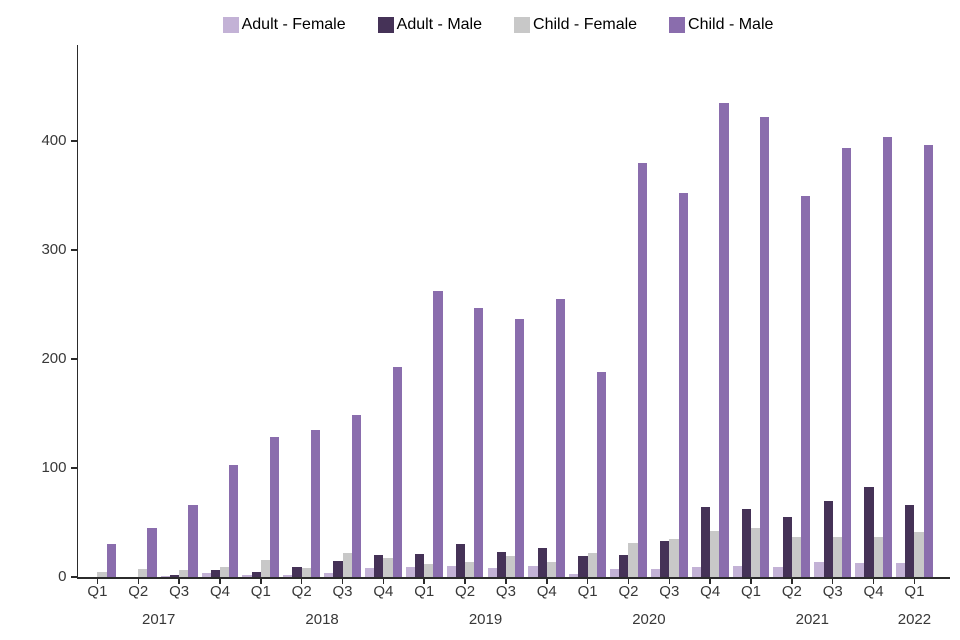 The height and width of the screenshot is (640, 960). What do you see at coordinates (424, 591) in the screenshot?
I see `x-tick-label-8: Q1` at bounding box center [424, 591].